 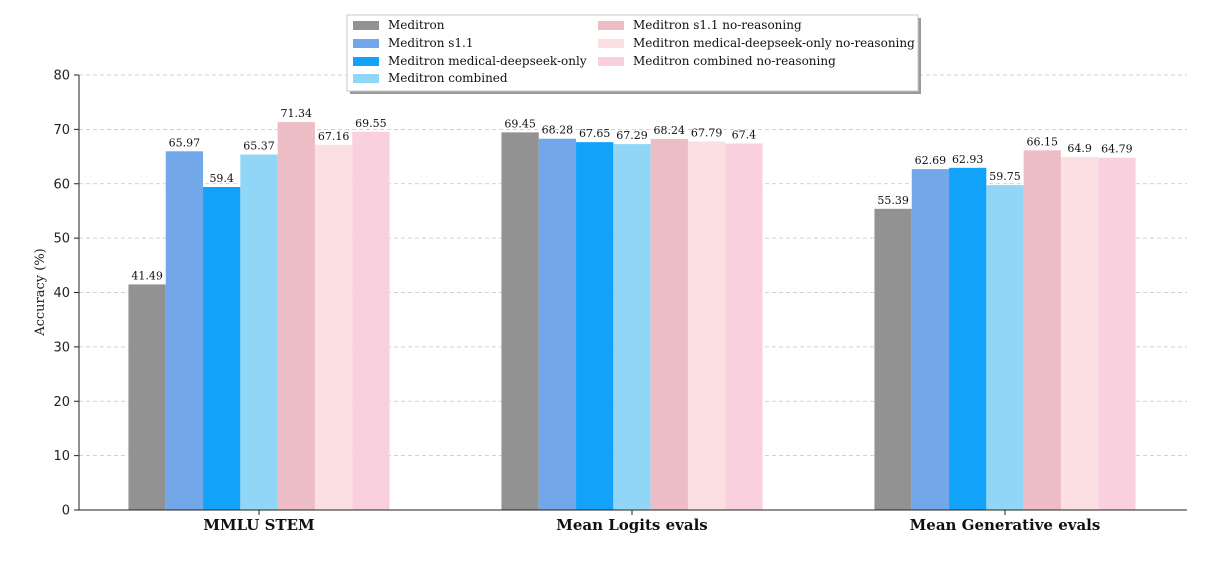 What do you see at coordinates (1079, 148) in the screenshot?
I see `data-label: 64.9` at bounding box center [1079, 148].